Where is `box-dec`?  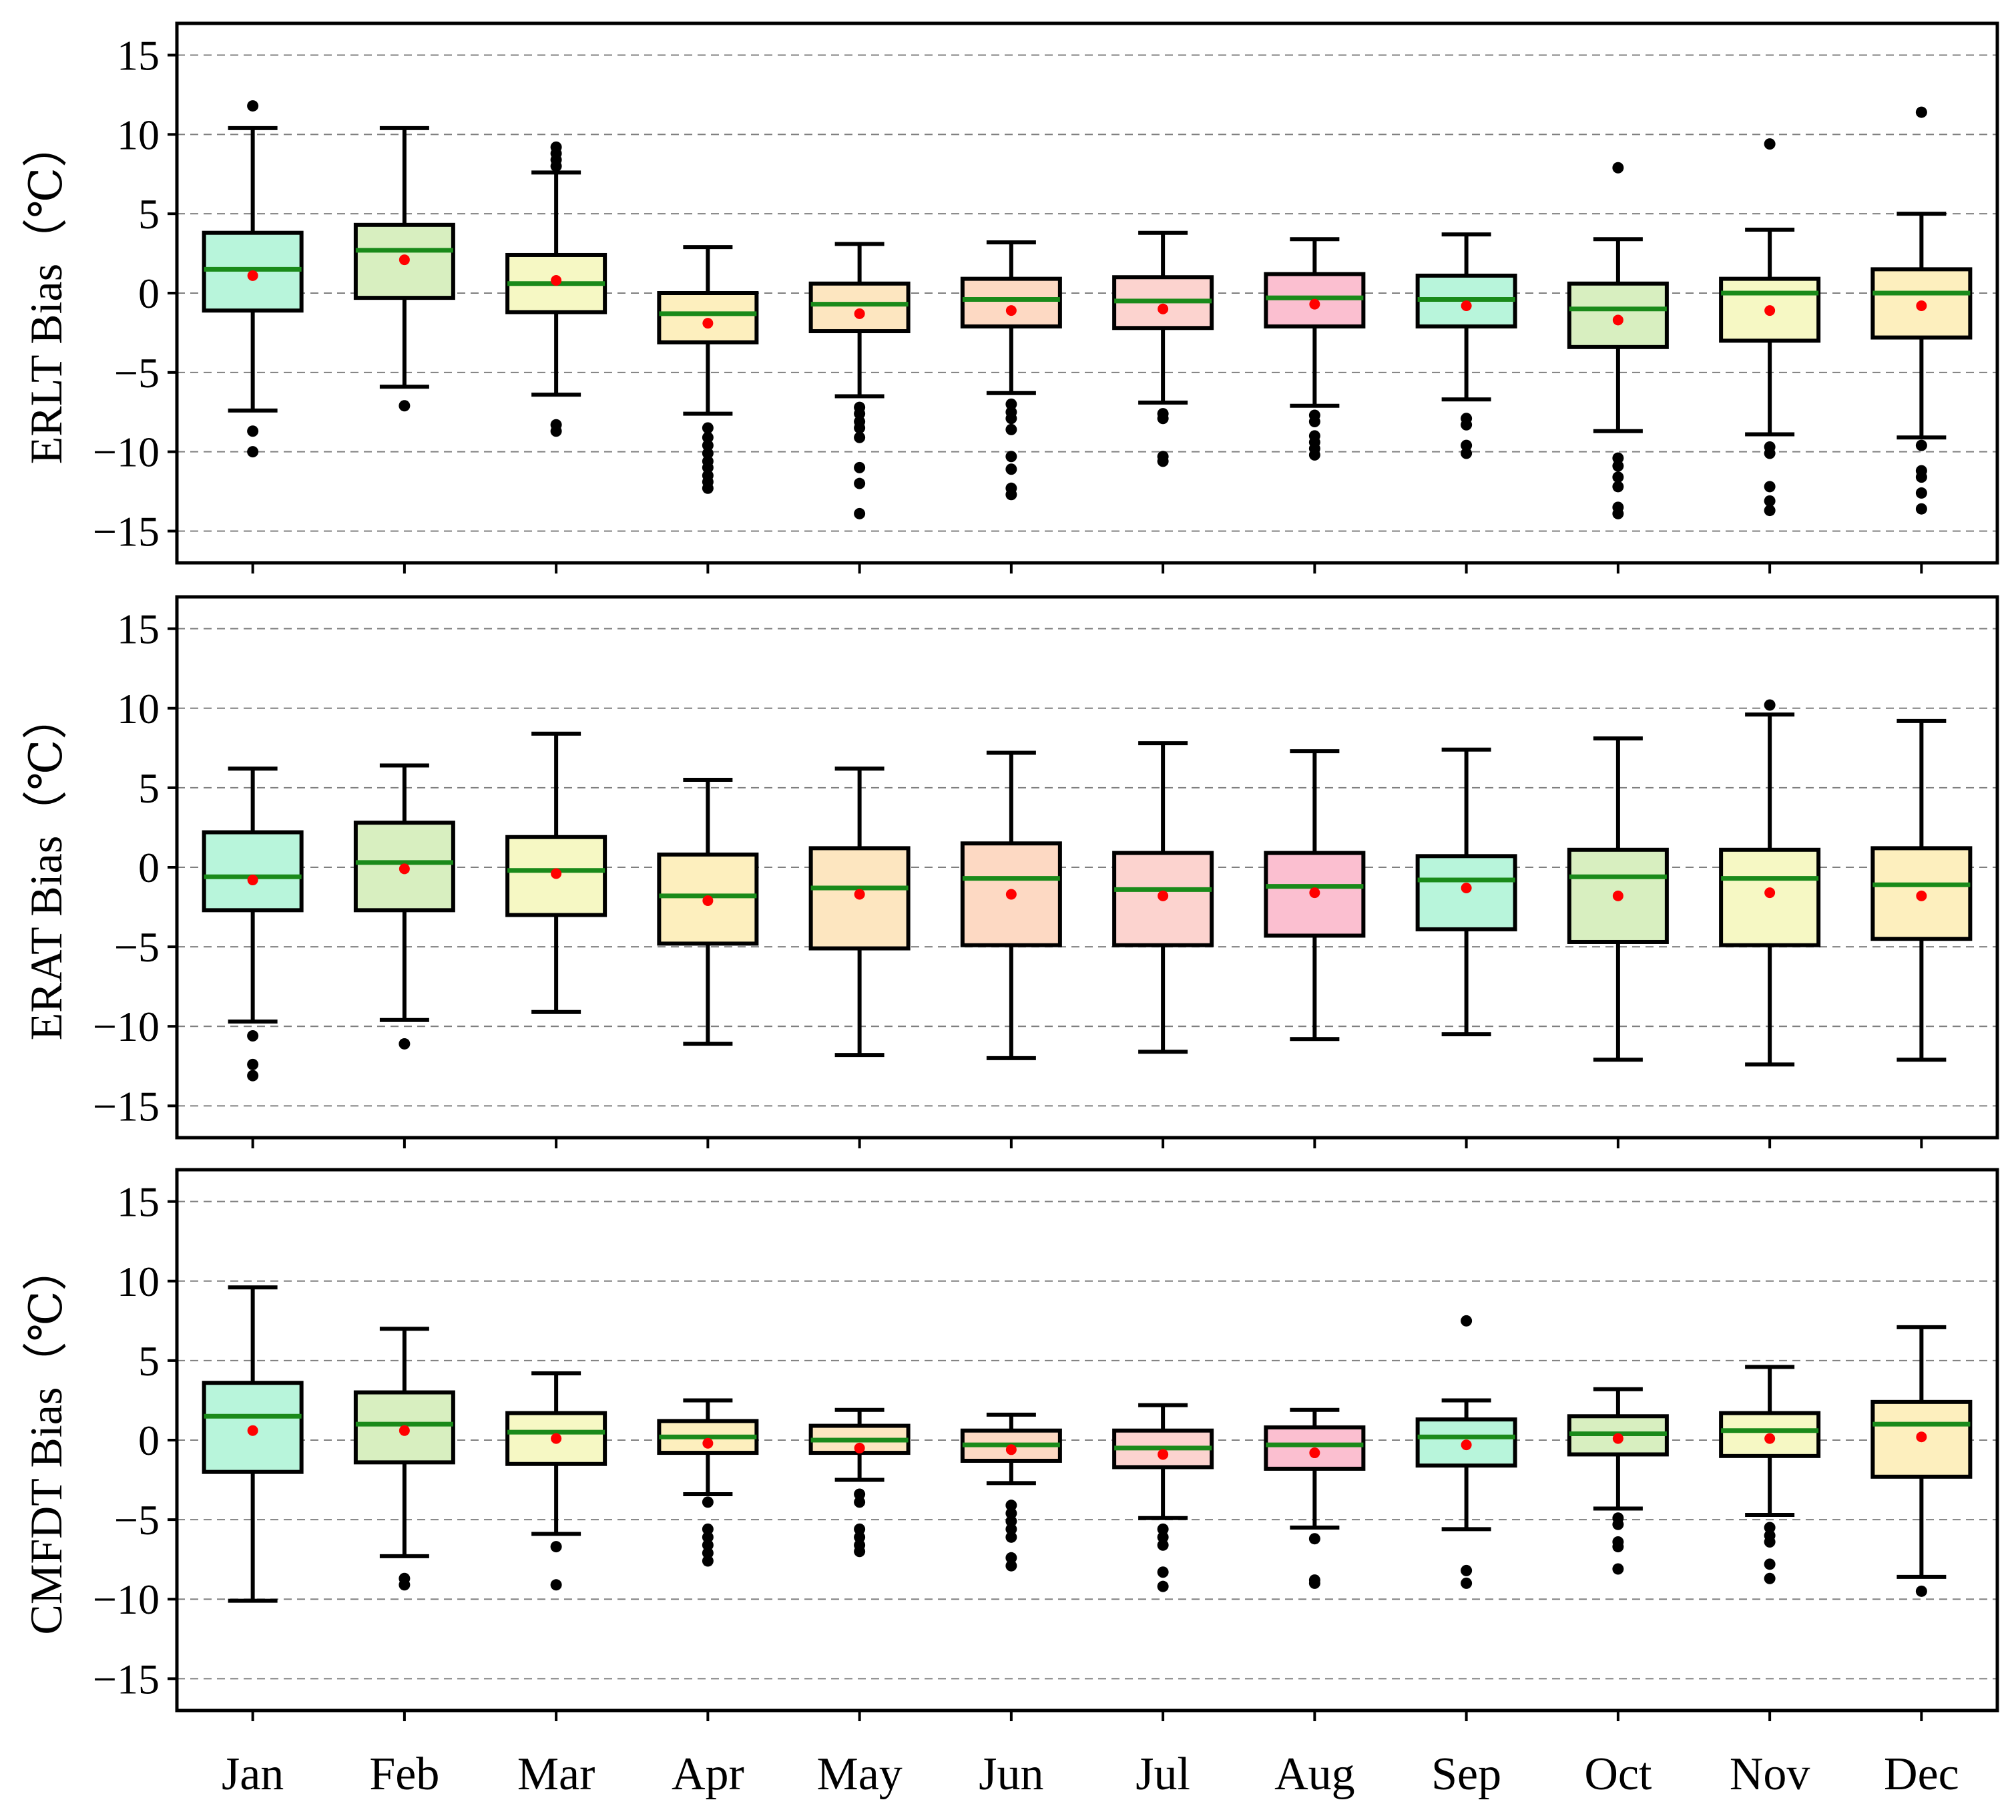 box-dec is located at coordinates (1921, 310).